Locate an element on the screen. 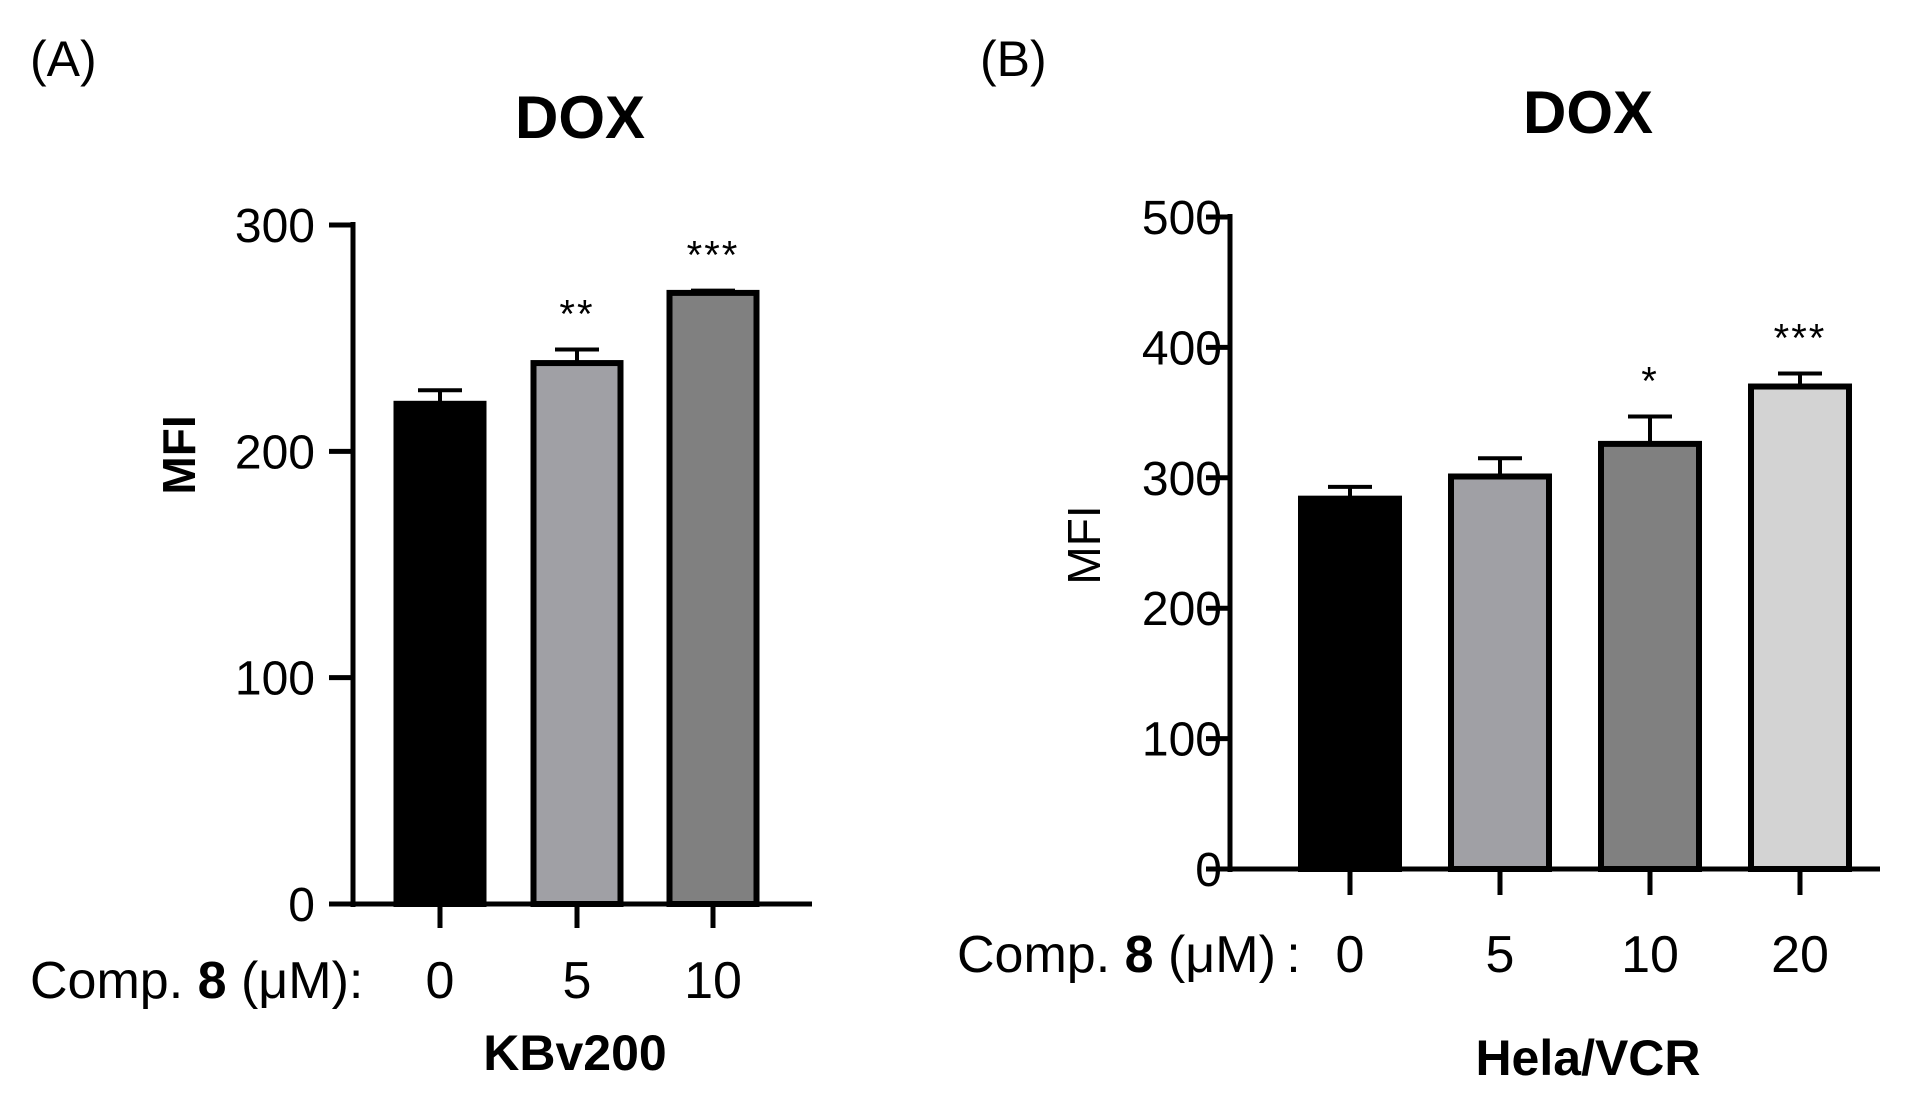  chart2-y-tick-label: 300 is located at coordinates (1182, 479).